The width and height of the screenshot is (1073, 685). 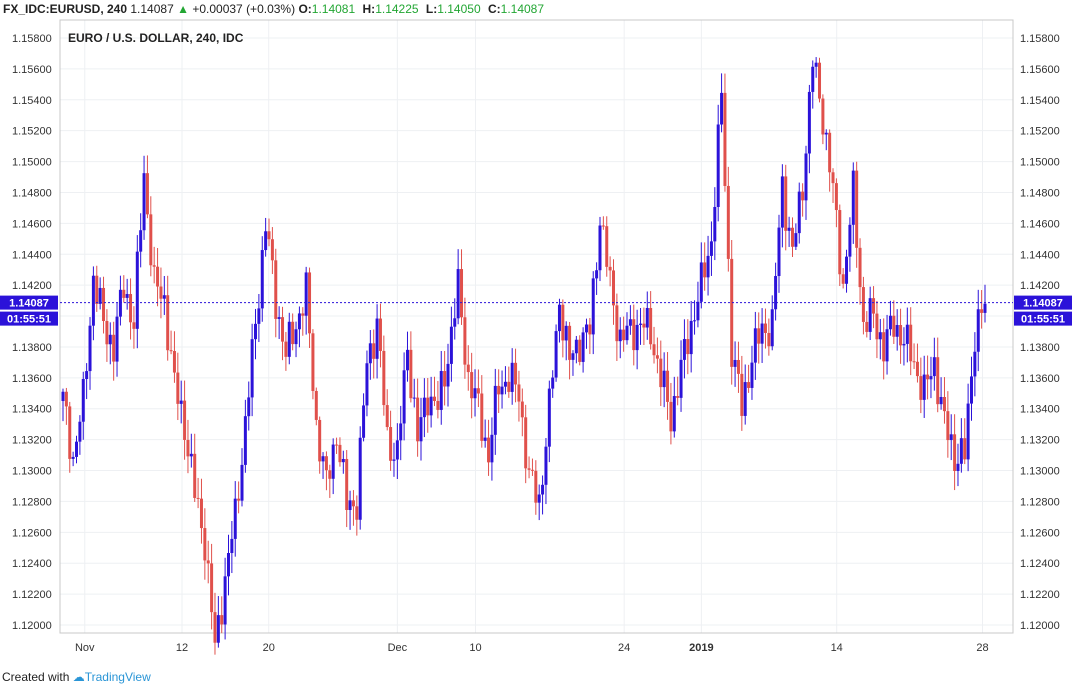 I want to click on y-tick-right-label: 1.13000, so click(x=1040, y=472).